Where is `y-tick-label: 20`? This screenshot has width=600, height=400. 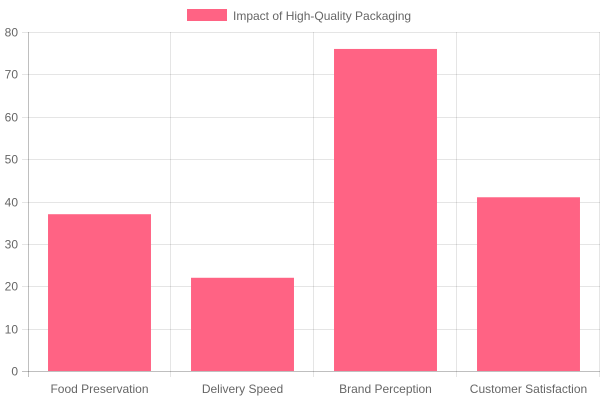 y-tick-label: 20 is located at coordinates (12, 287).